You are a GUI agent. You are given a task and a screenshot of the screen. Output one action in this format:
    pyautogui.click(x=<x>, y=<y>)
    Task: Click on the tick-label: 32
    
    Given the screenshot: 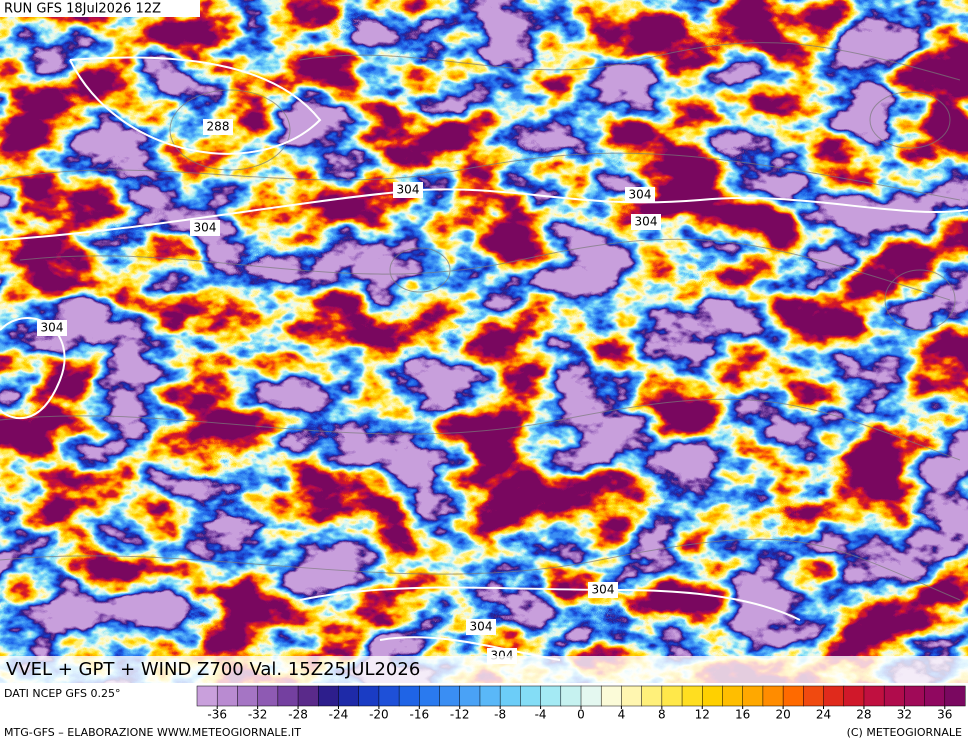 What is the action you would take?
    pyautogui.click(x=904, y=715)
    